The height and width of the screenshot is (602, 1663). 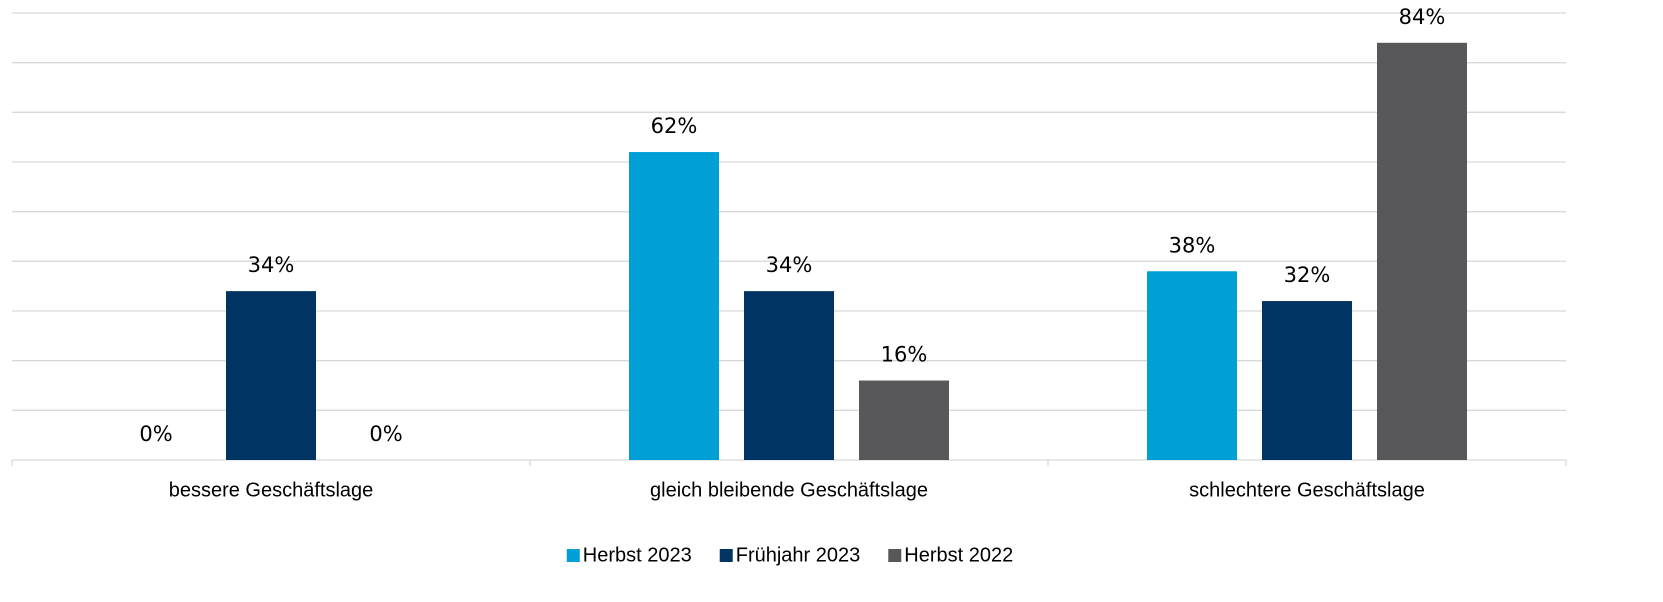 I want to click on legend-label: Herbst 2023, so click(x=637, y=555).